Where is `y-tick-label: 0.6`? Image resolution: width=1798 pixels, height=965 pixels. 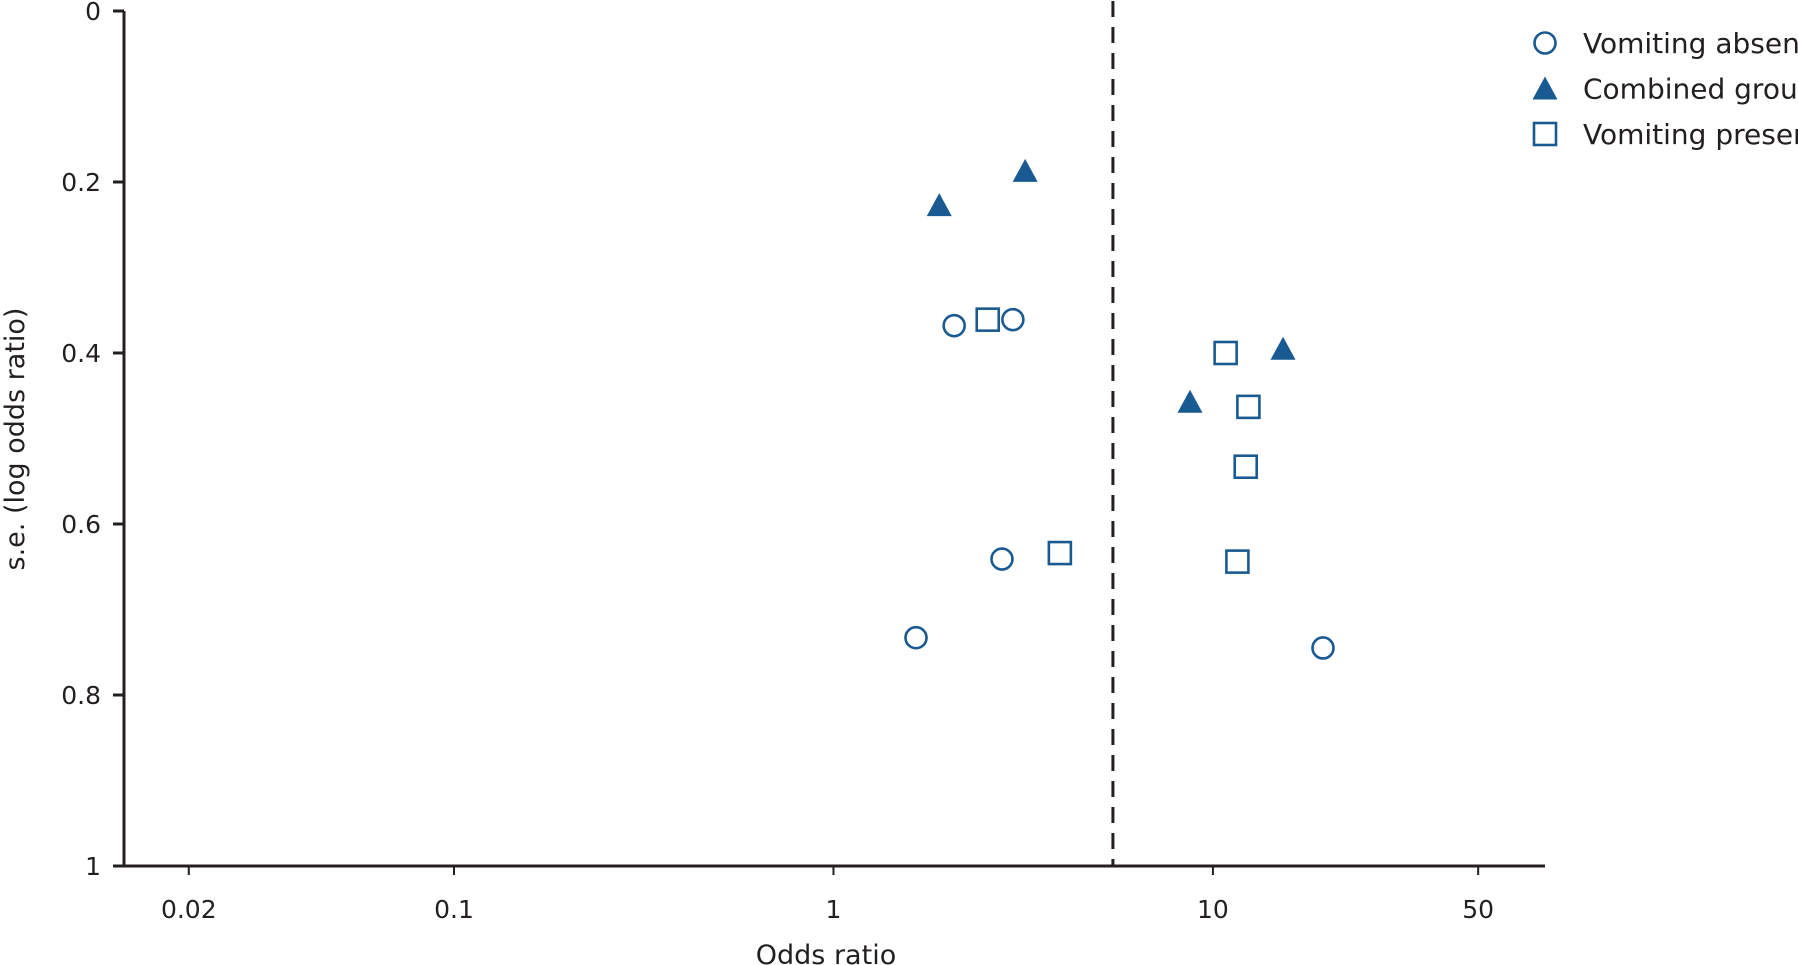
y-tick-label: 0.6 is located at coordinates (81, 524).